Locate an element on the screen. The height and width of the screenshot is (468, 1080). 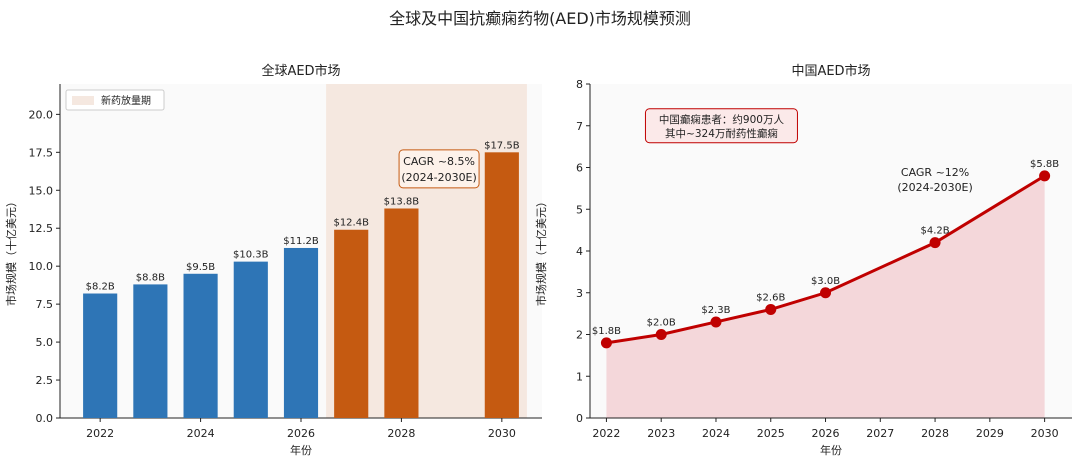
global-x-tick-label: 2028 is located at coordinates (401, 433).